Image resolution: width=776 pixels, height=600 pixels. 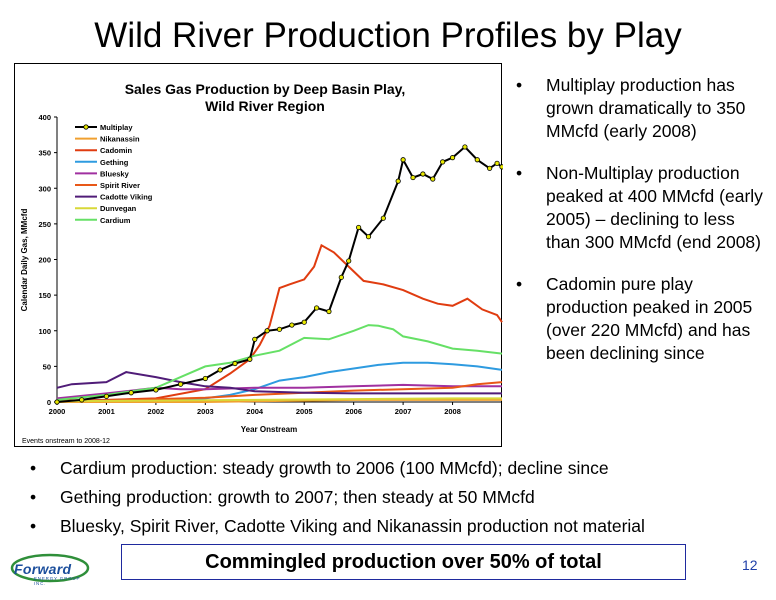 I want to click on legend-label: Nikanassin, so click(x=120, y=139).